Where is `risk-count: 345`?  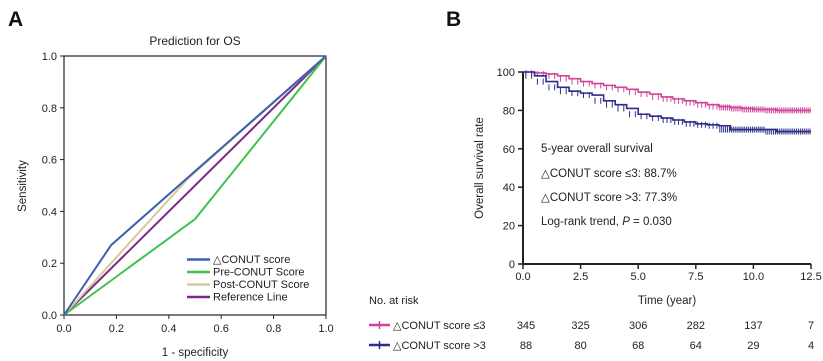 risk-count: 345 is located at coordinates (526, 326).